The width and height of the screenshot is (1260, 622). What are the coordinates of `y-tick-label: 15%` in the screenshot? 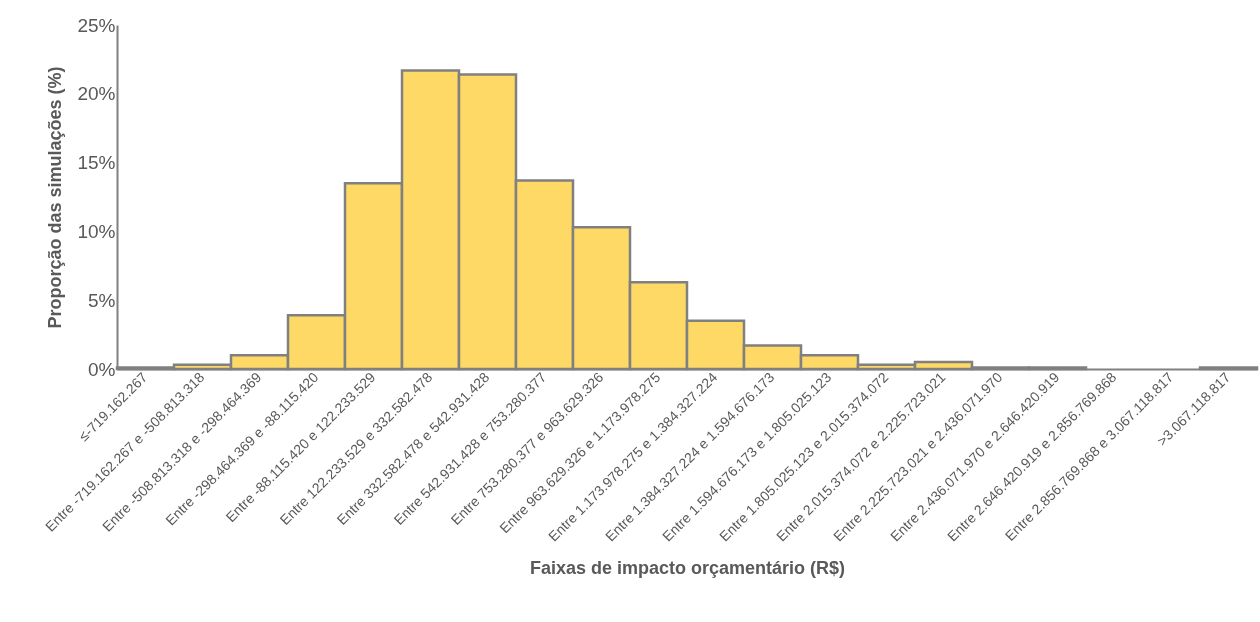 It's located at (96, 163).